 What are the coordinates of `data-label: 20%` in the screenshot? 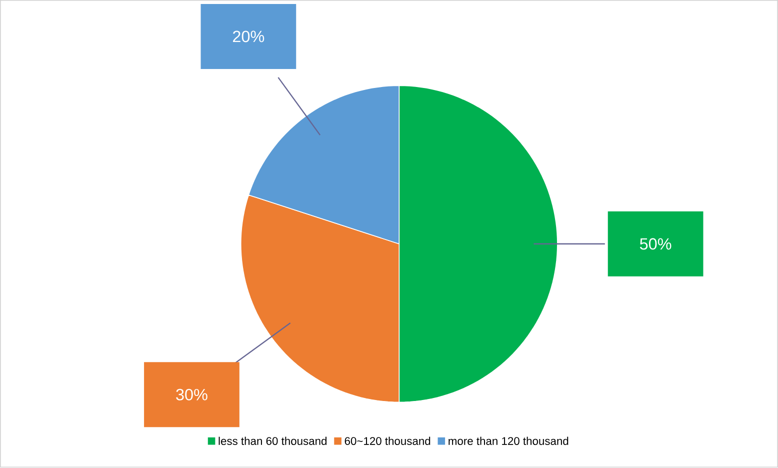 It's located at (248, 36).